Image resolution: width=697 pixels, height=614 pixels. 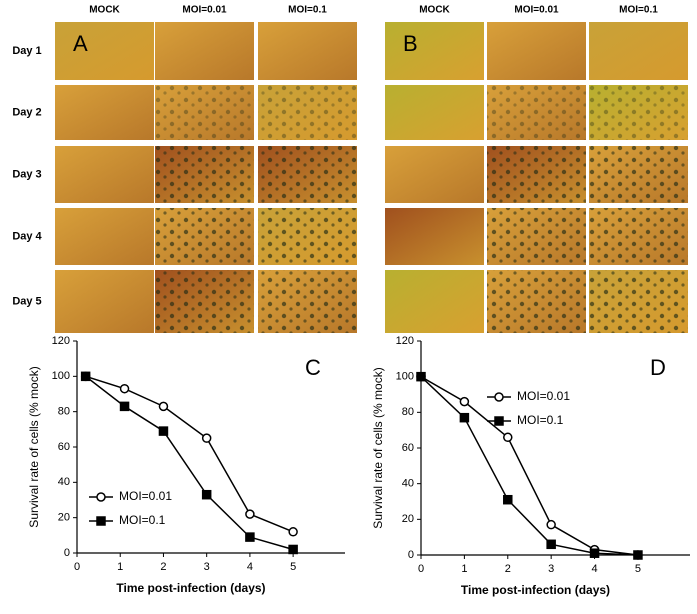 I want to click on panel-letter: B, so click(x=410, y=43).